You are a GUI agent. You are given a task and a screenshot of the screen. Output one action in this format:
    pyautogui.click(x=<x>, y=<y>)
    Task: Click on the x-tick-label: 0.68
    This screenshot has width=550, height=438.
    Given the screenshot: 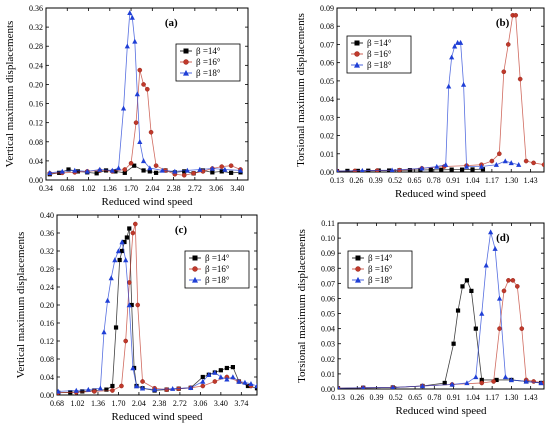 What is the action you would take?
    pyautogui.click(x=57, y=403)
    